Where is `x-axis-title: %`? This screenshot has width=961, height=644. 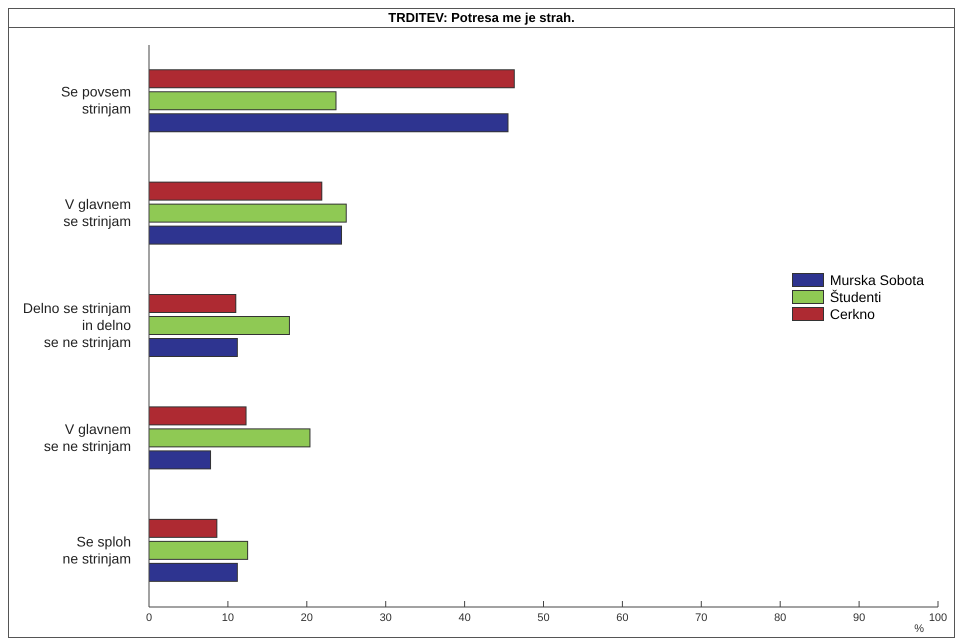
x-axis-title: % is located at coordinates (919, 629).